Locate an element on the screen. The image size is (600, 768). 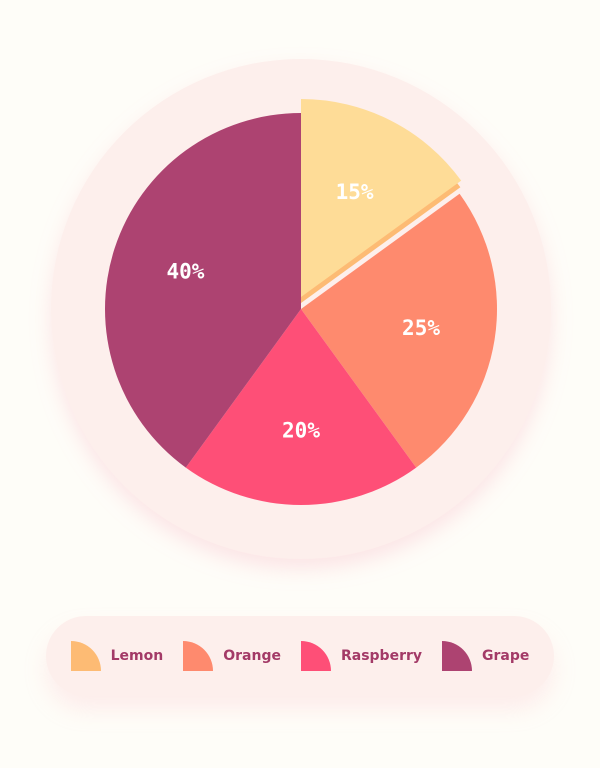
legend-item-raspberry: Raspberry is located at coordinates (361, 656).